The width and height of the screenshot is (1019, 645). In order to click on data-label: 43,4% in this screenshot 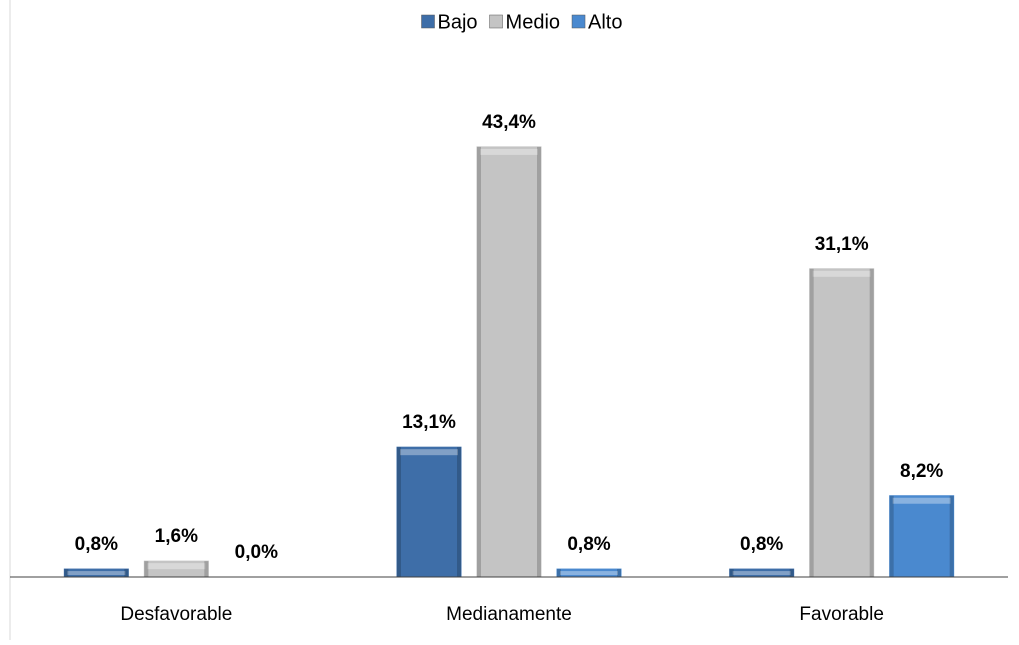, I will do `click(509, 122)`.